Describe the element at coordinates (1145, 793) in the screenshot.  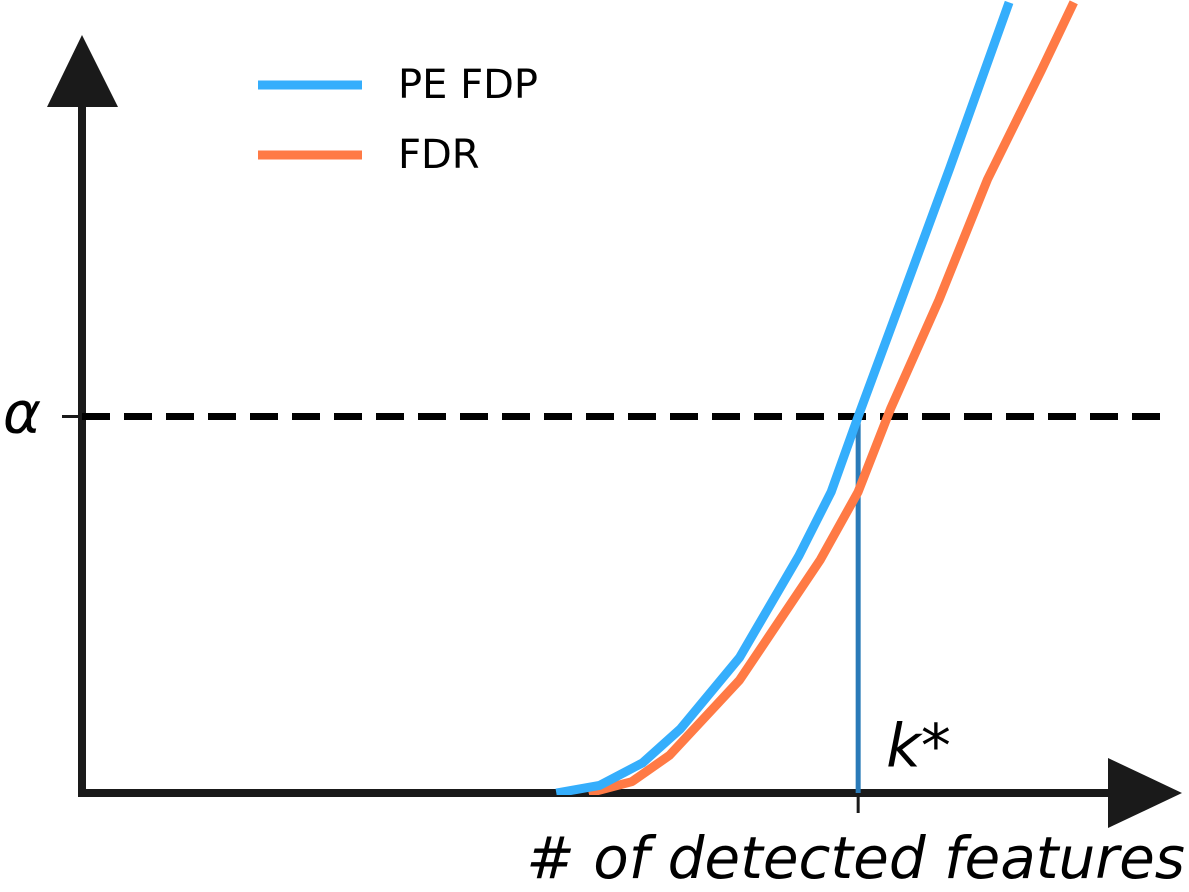
I see `x-axis-arrow` at that location.